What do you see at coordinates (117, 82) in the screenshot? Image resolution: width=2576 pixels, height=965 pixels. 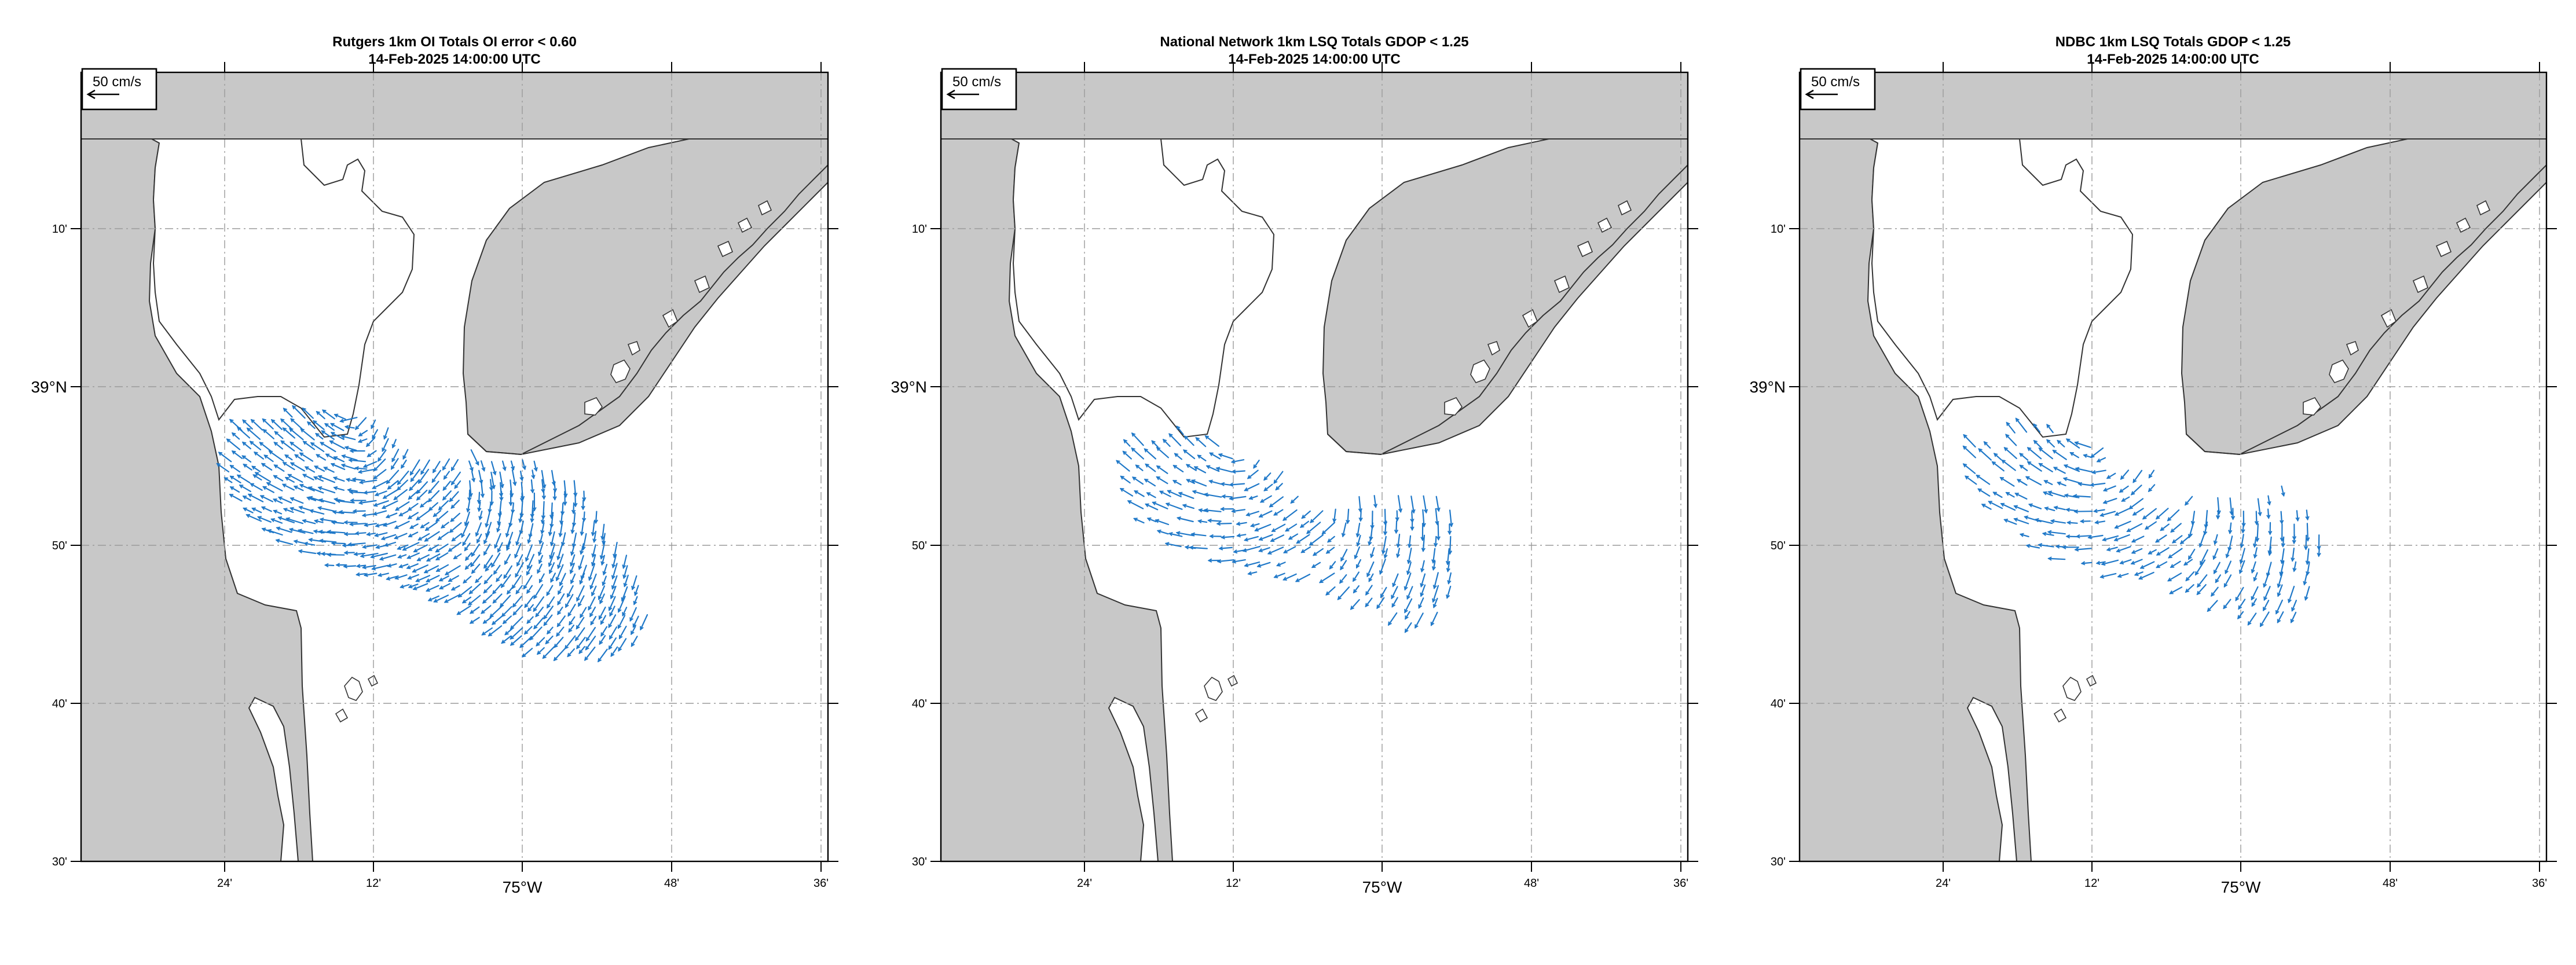 I see `scale-legend-label: 50 cm/s` at bounding box center [117, 82].